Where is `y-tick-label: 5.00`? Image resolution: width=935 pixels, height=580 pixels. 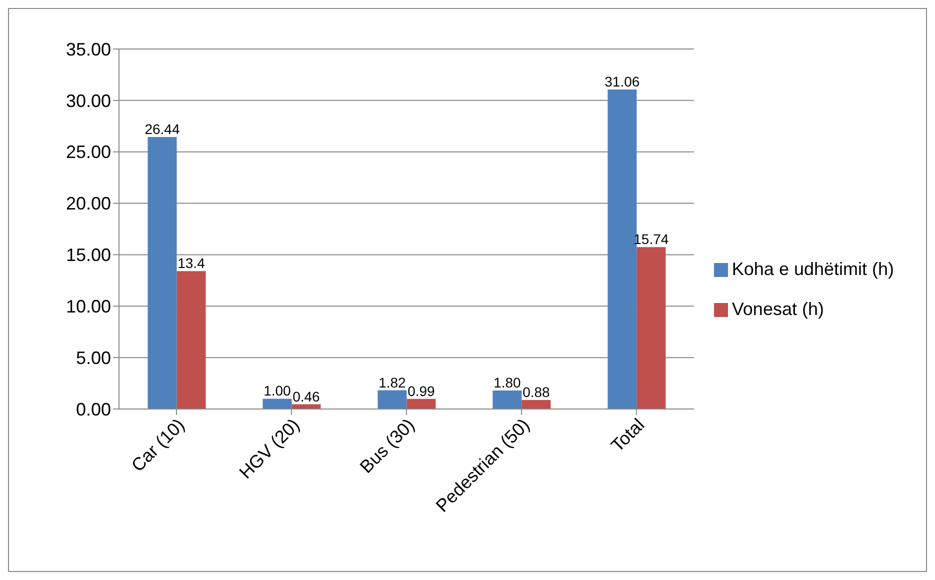 y-tick-label: 5.00 is located at coordinates (93, 358).